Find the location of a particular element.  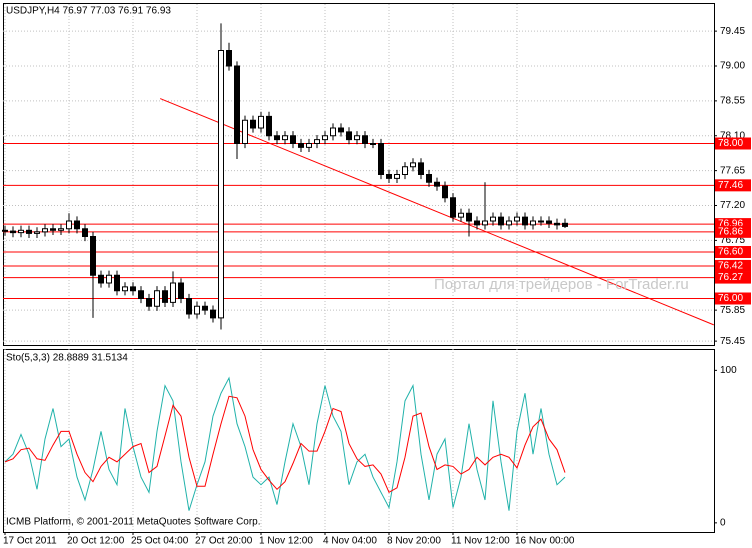

chart-title: USDJPY,H4 76.97 77.03 76.91 76.93 is located at coordinates (88, 11).